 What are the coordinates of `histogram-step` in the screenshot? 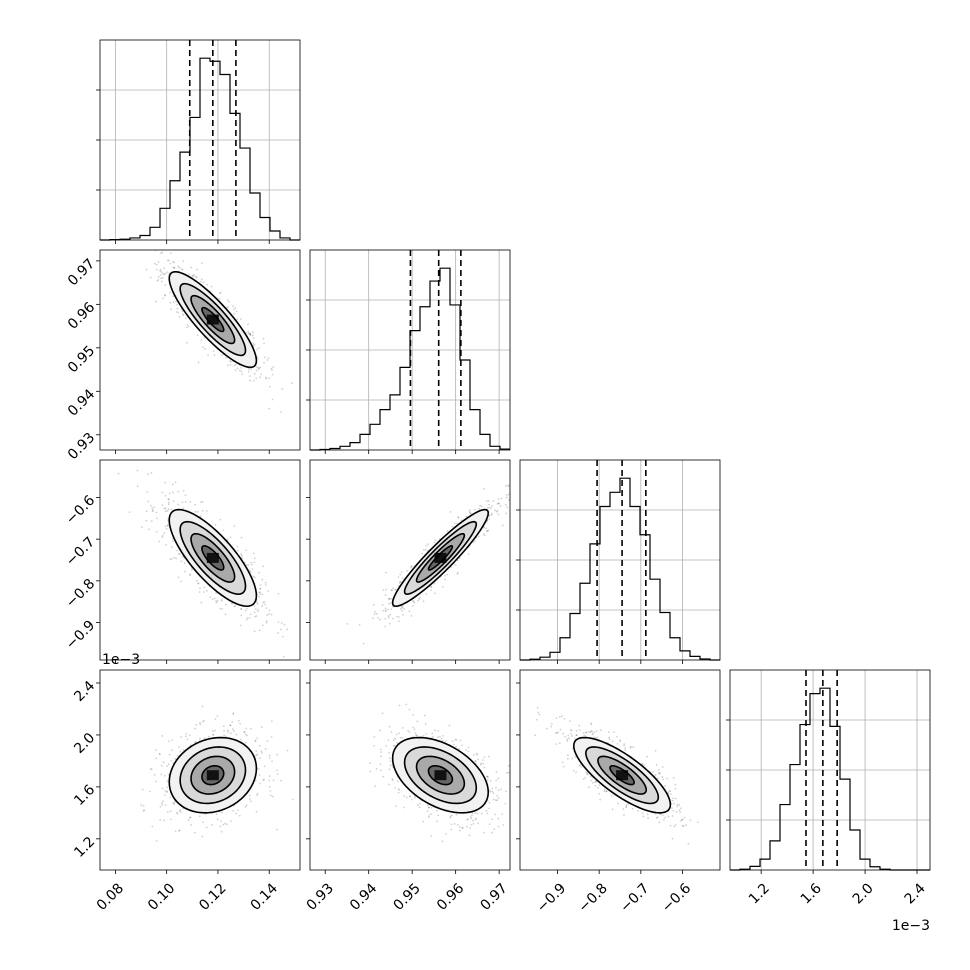 It's located at (200, 149).